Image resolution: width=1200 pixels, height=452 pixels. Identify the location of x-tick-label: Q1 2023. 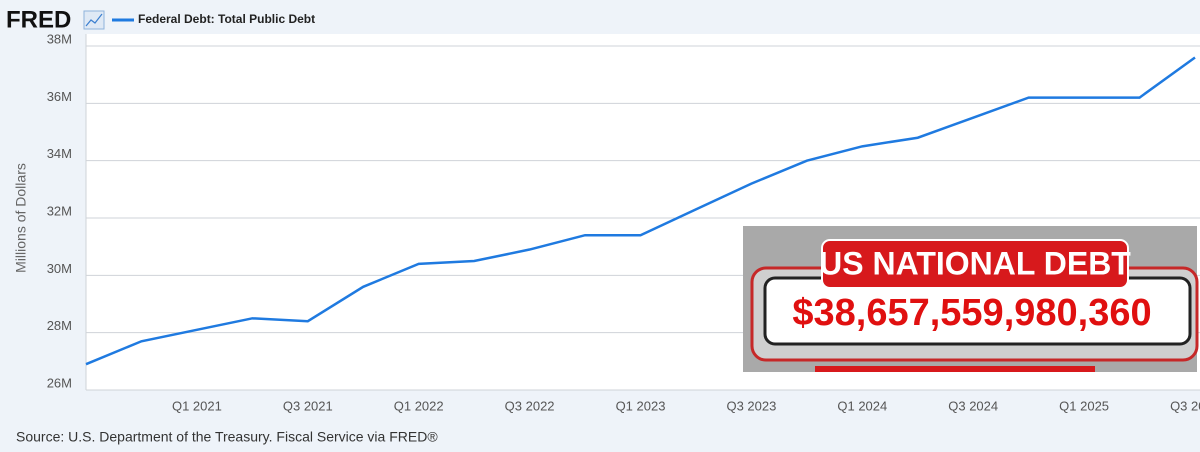
(641, 405).